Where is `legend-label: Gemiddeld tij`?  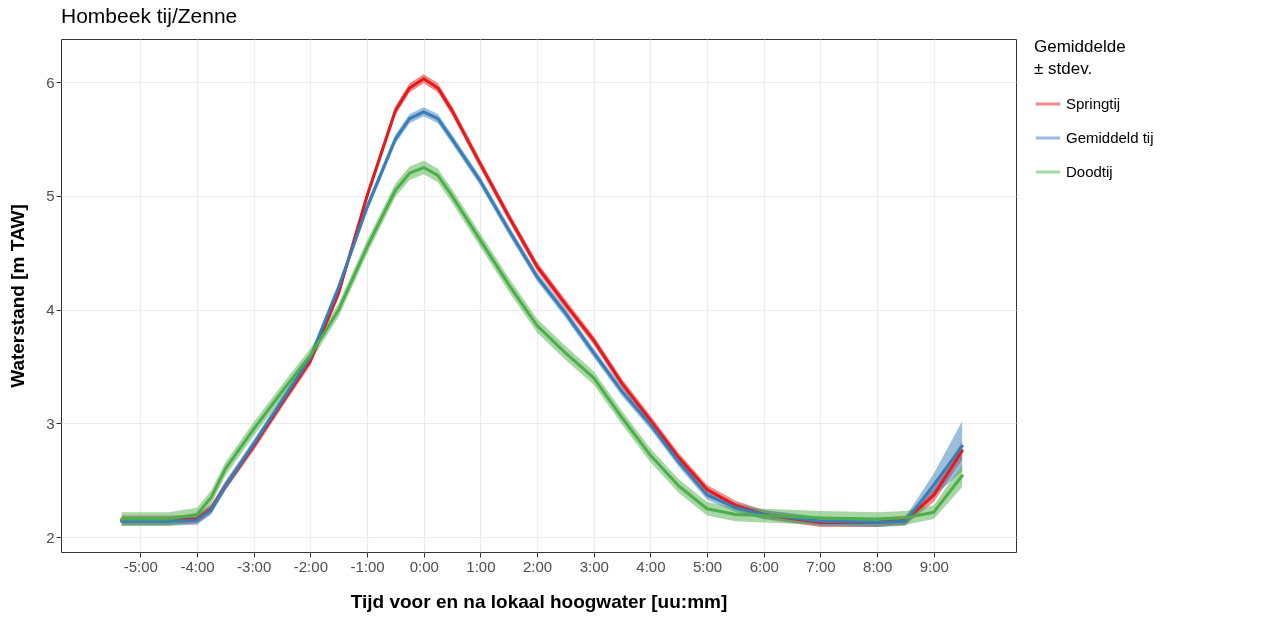 legend-label: Gemiddeld tij is located at coordinates (1110, 137).